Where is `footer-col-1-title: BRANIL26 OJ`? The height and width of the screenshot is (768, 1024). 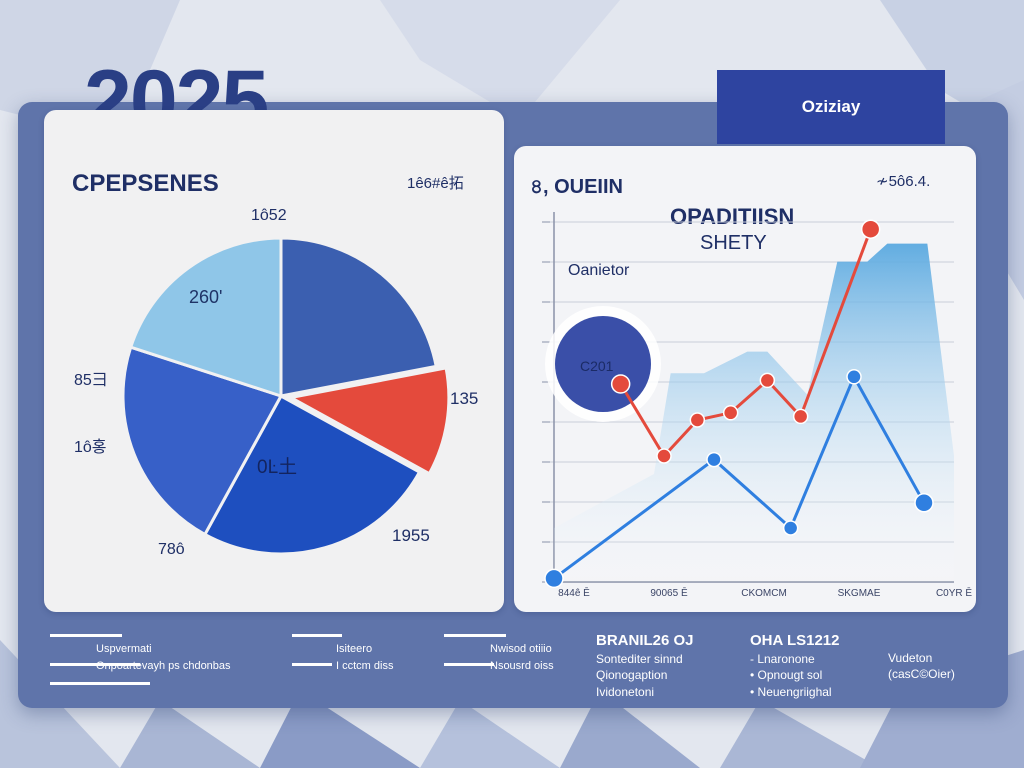
footer-col-1-title: BRANIL26 OJ is located at coordinates (645, 640).